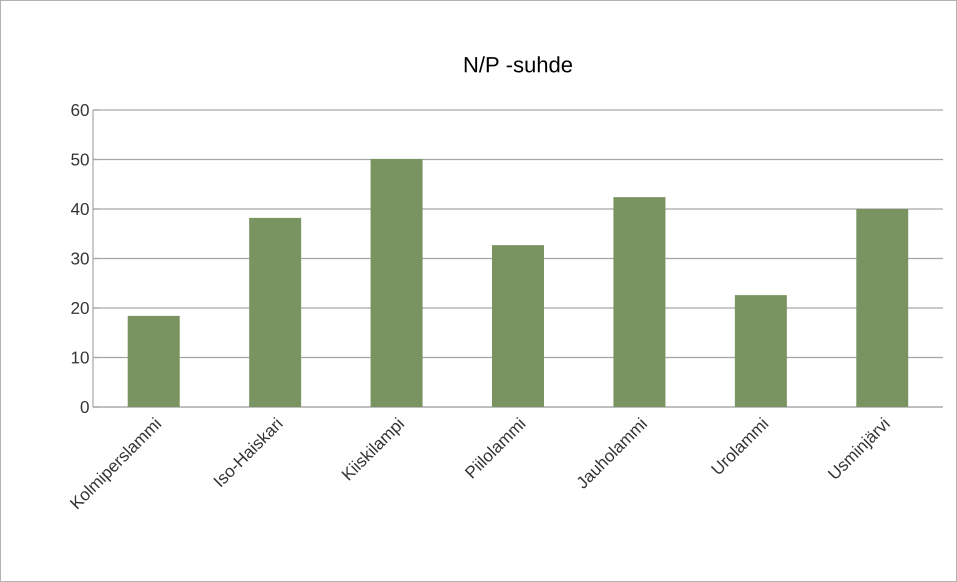 This screenshot has height=582, width=957. I want to click on y-tick-label: 50, so click(80, 159).